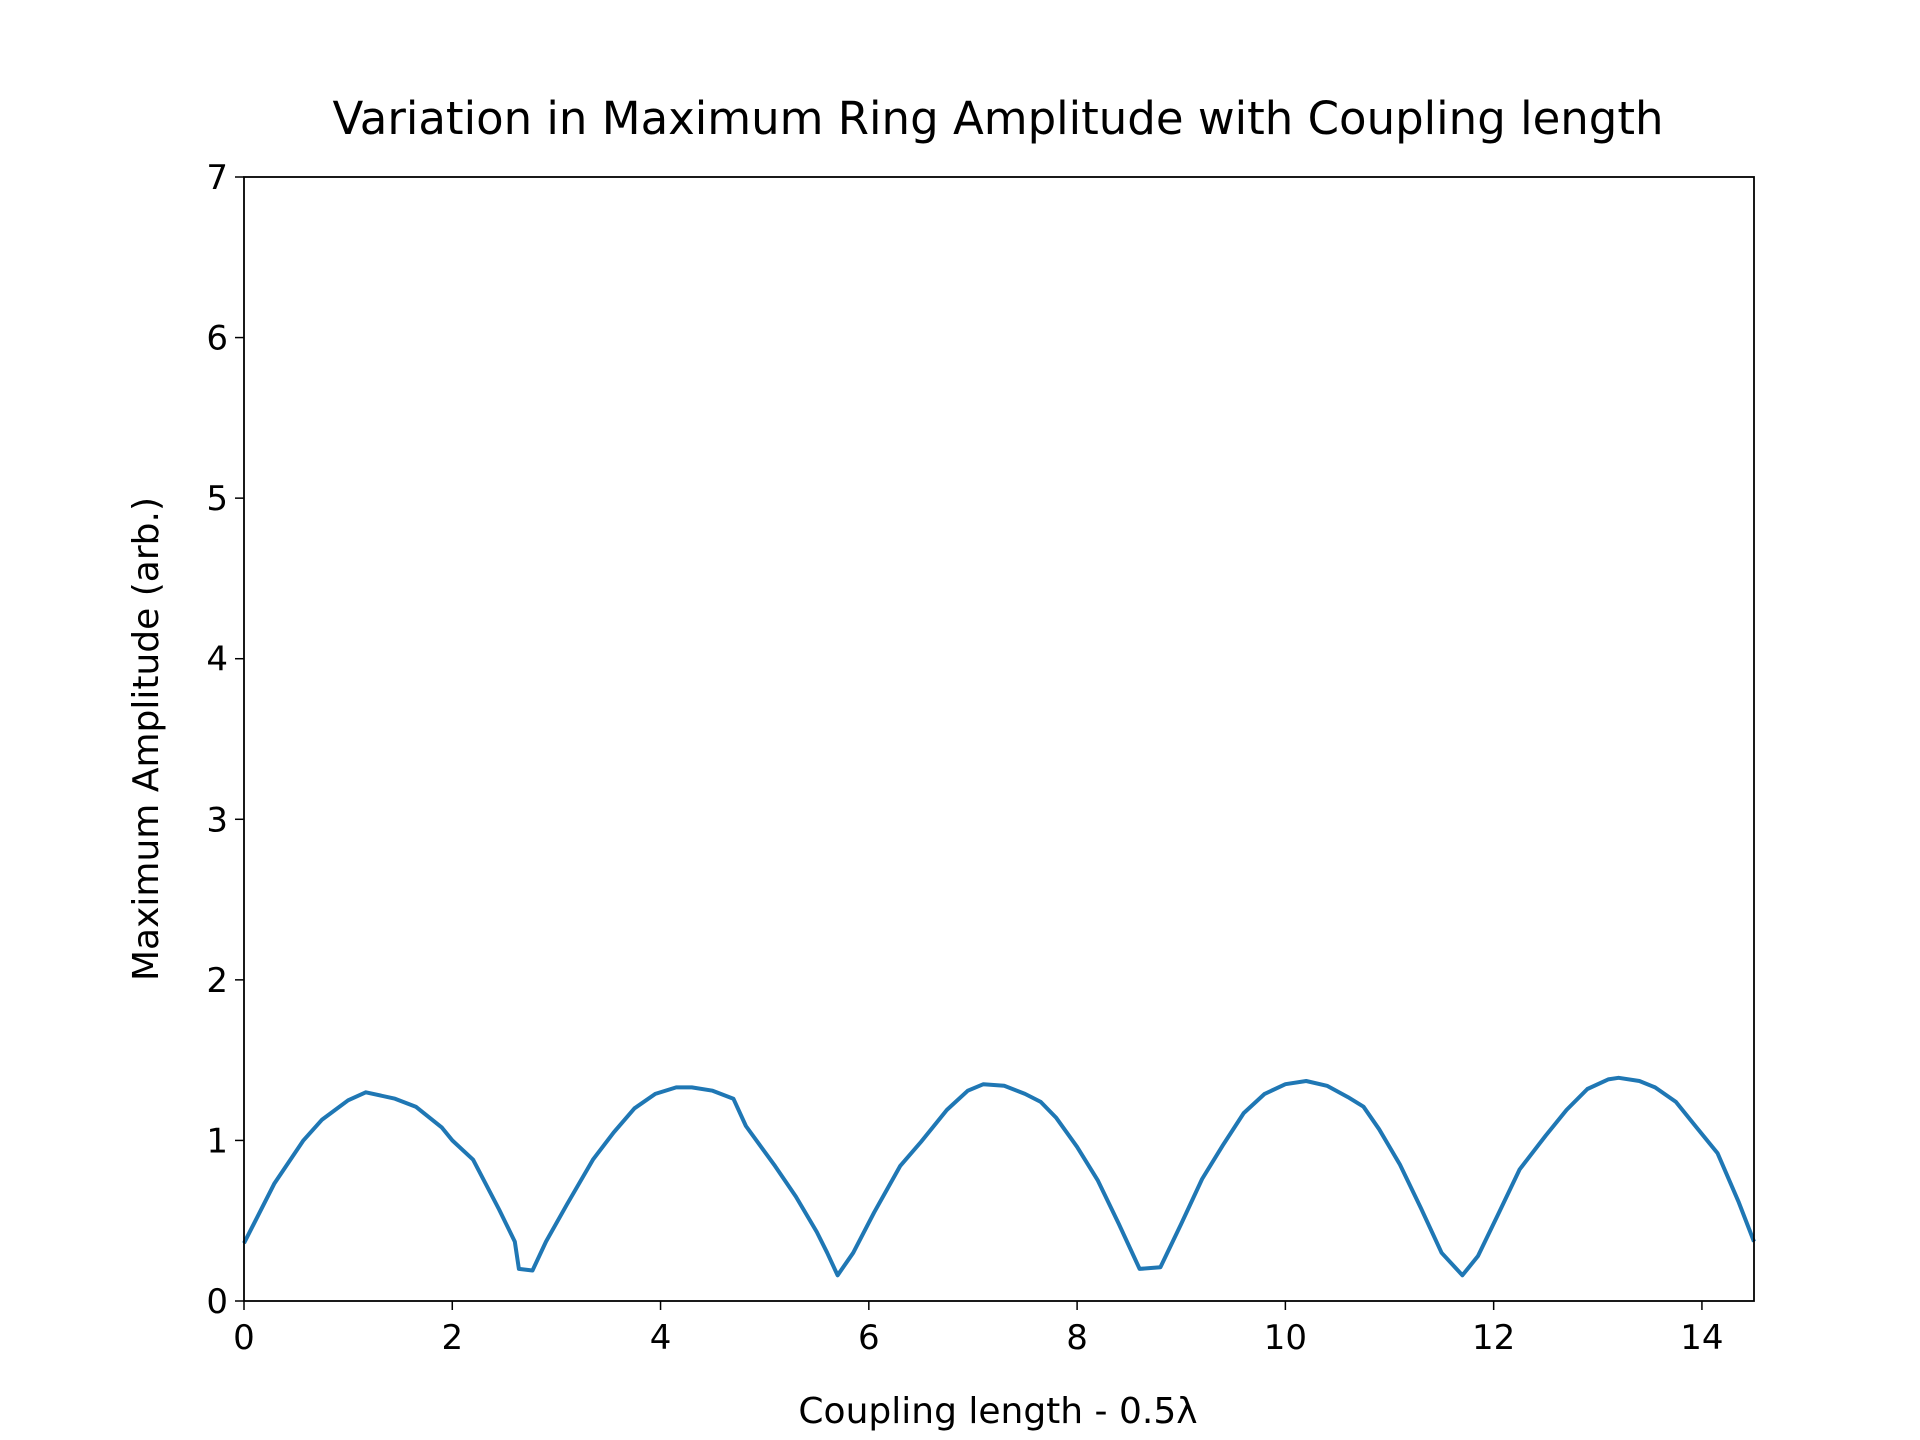  I want to click on y-tick-label: 6, so click(217, 339).